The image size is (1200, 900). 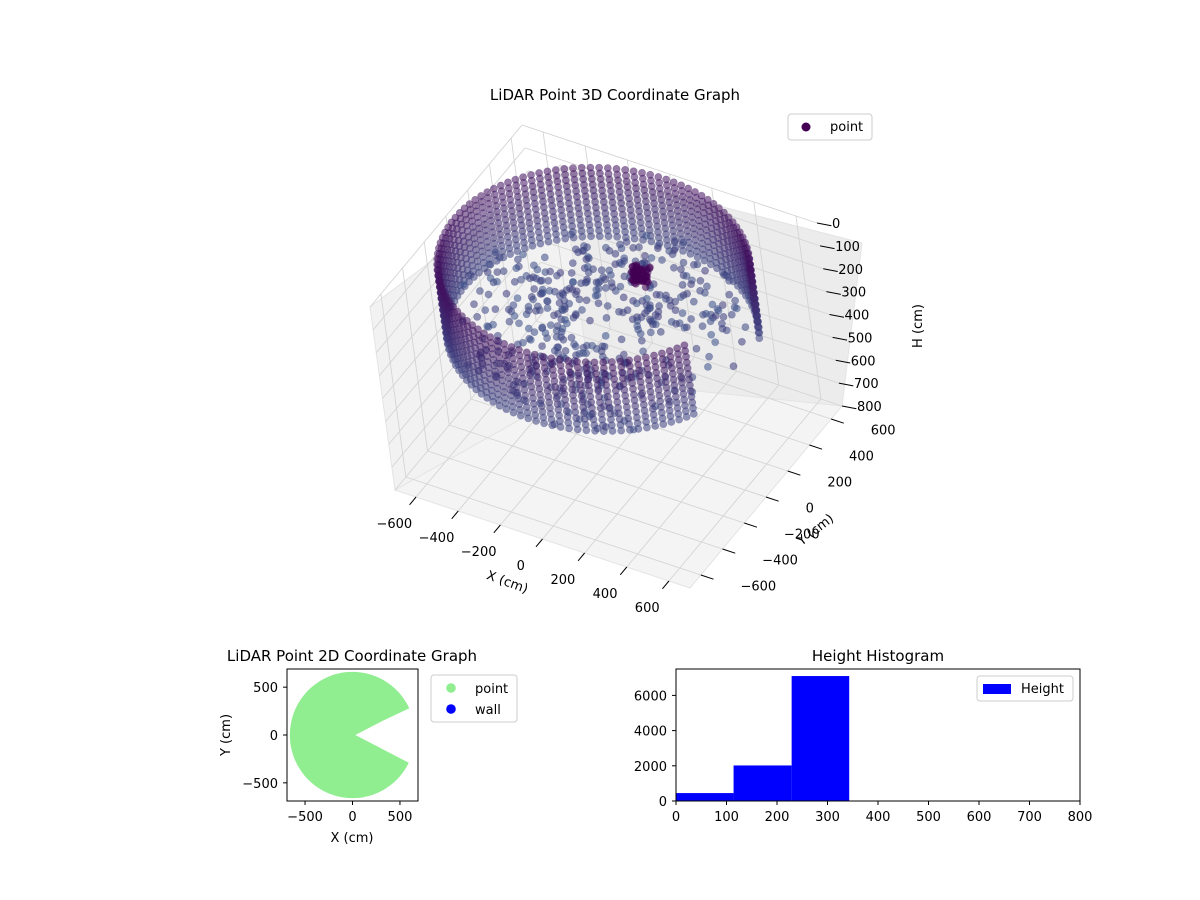 I want to click on legend-3d-label: point, so click(x=846, y=127).